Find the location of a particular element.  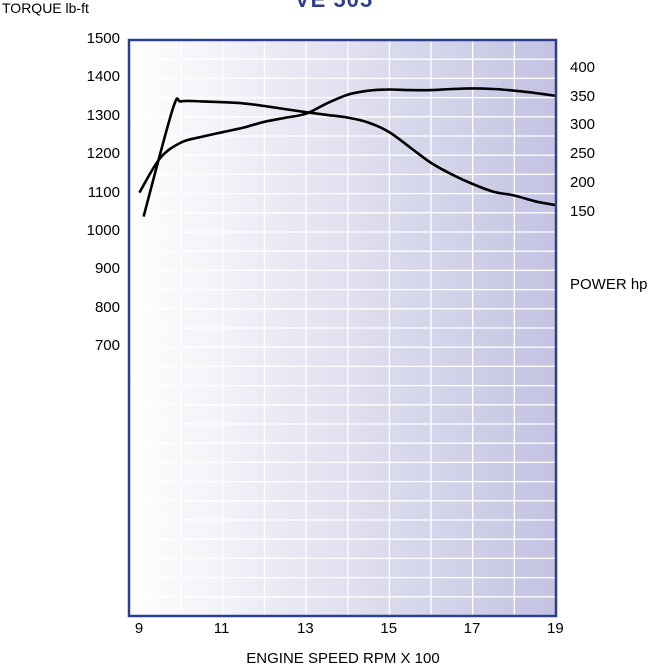

chart-title: VE 505 is located at coordinates (334, 6).